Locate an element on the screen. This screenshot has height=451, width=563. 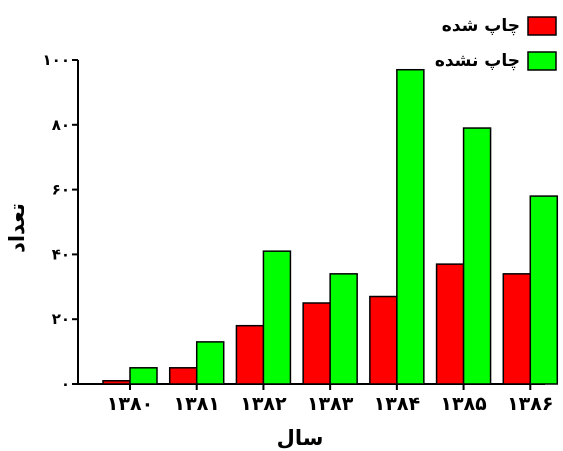
x-tick-label: ۱۳۸۶ is located at coordinates (530, 404).